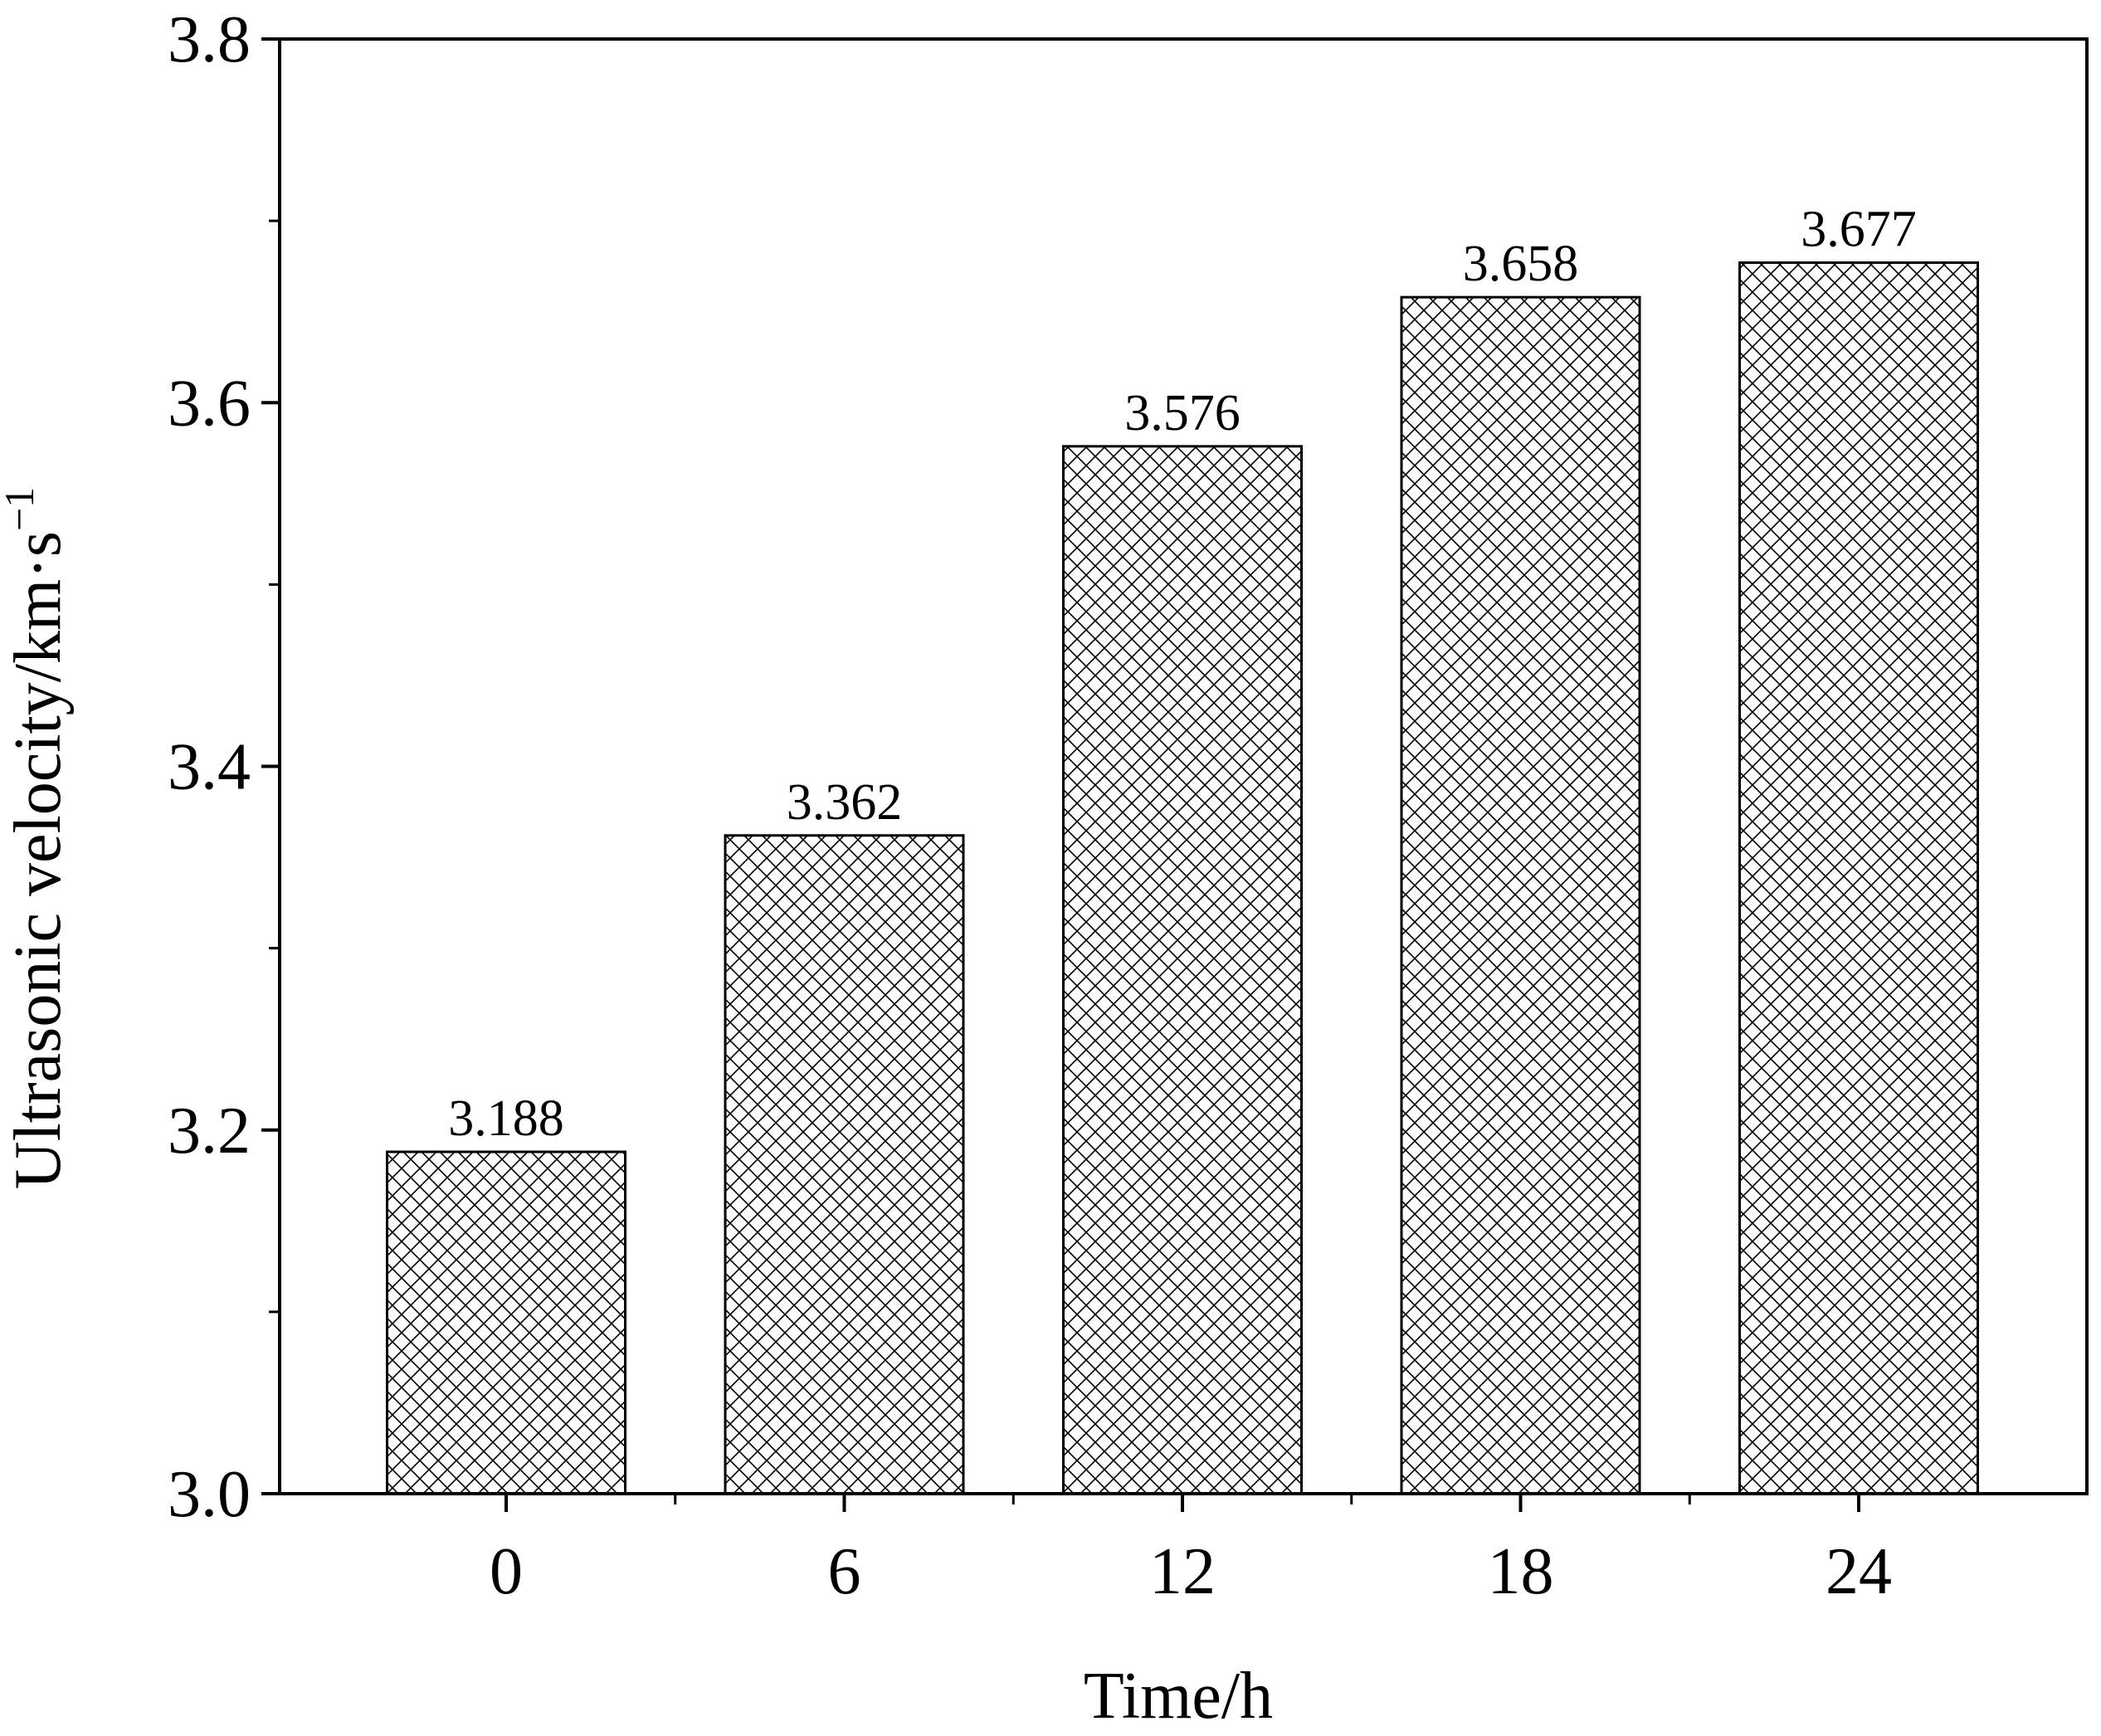 This screenshot has width=2101, height=1736. I want to click on data-label-24: 3.677, so click(1859, 230).